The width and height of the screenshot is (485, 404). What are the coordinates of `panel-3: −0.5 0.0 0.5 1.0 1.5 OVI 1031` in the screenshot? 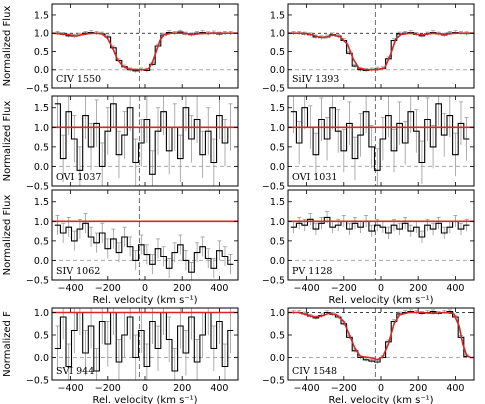 It's located at (368, 144).